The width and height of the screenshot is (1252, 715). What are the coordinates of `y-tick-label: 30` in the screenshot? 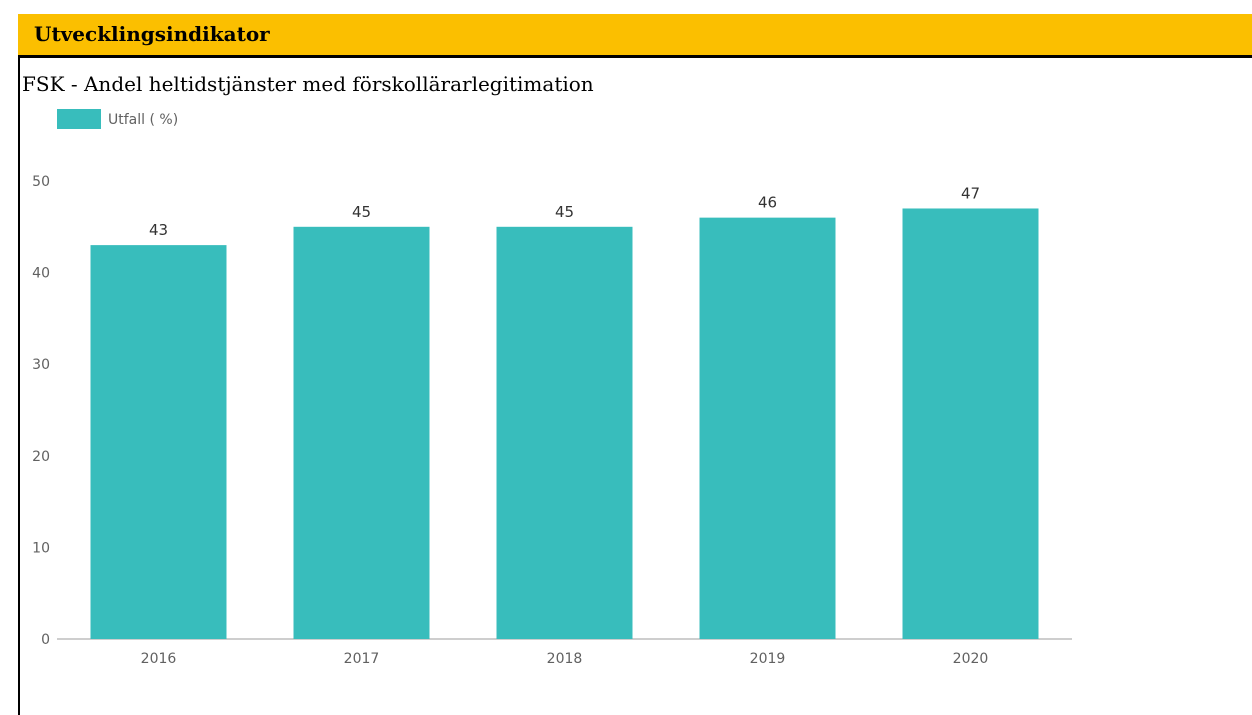 It's located at (41, 365).